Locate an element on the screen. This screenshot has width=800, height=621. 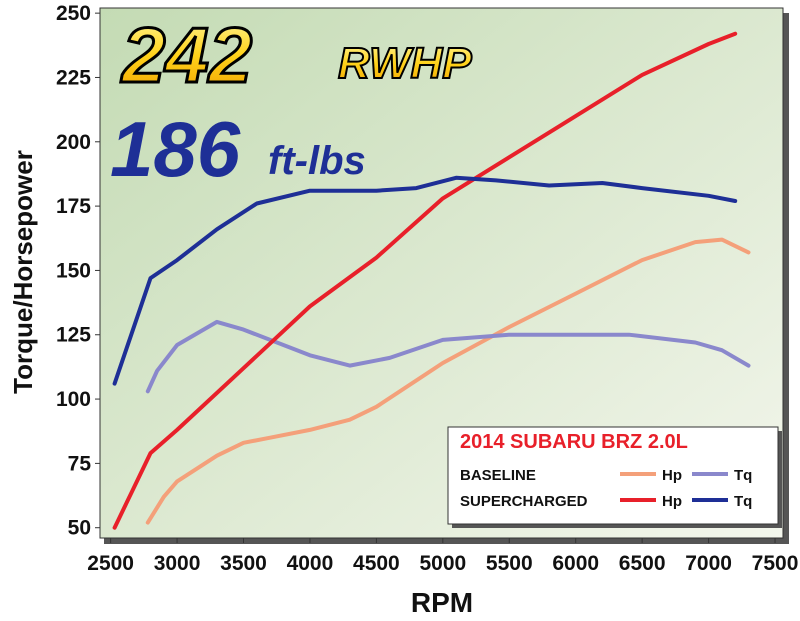
y-tick-label: 50 is located at coordinates (79, 528).